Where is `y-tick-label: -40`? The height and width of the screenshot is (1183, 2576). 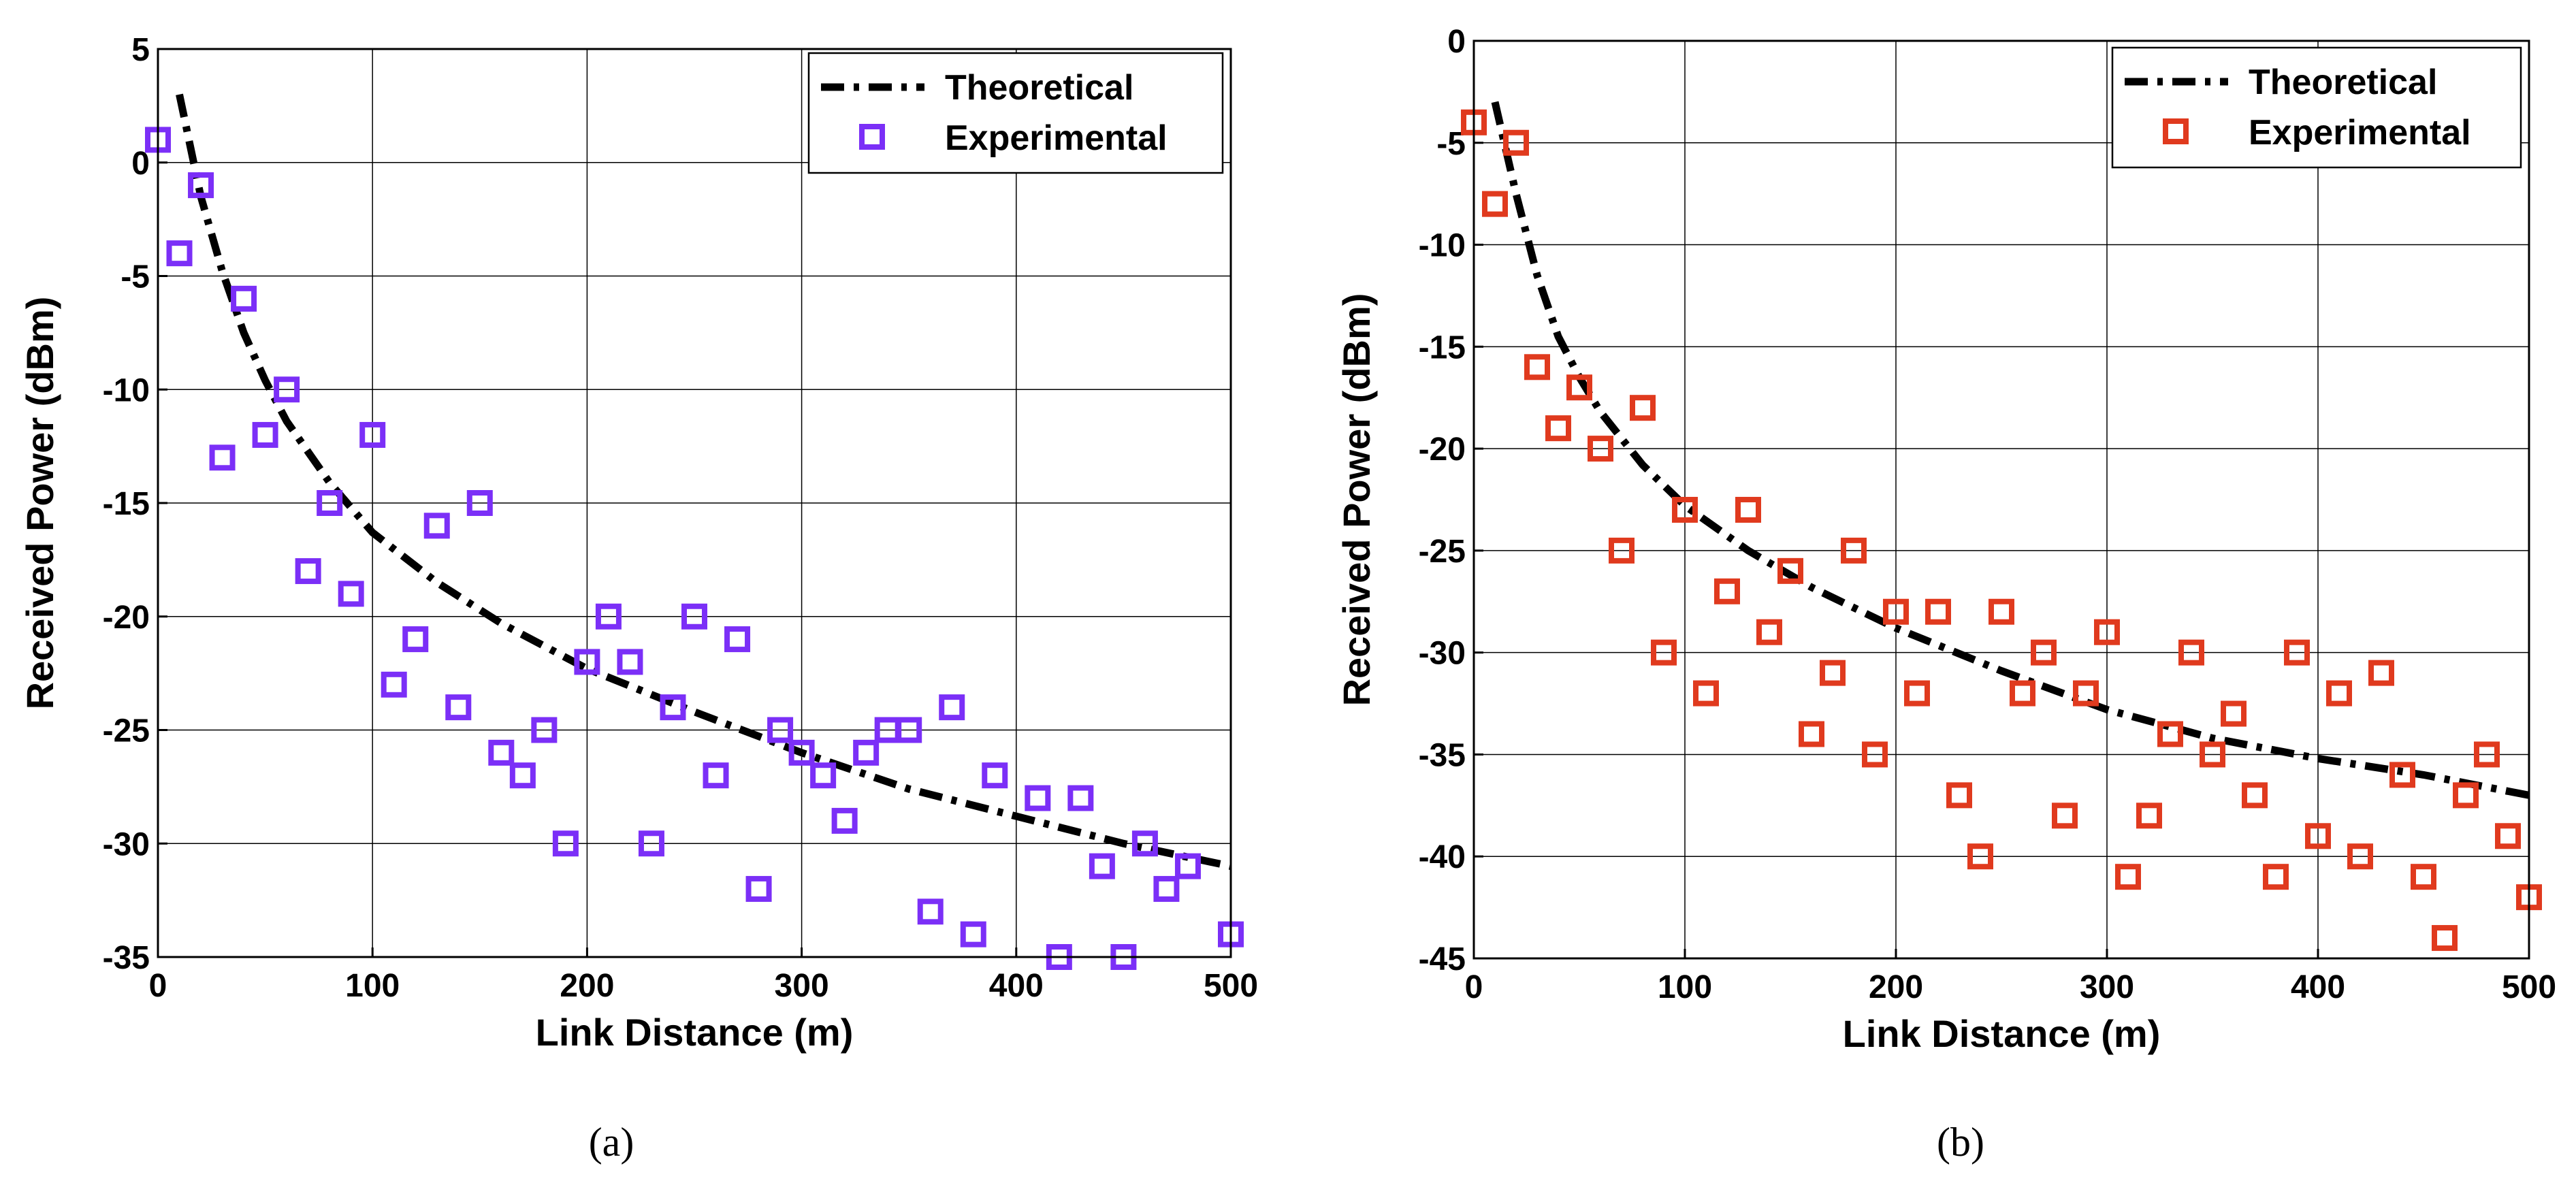
y-tick-label: -40 is located at coordinates (1443, 857).